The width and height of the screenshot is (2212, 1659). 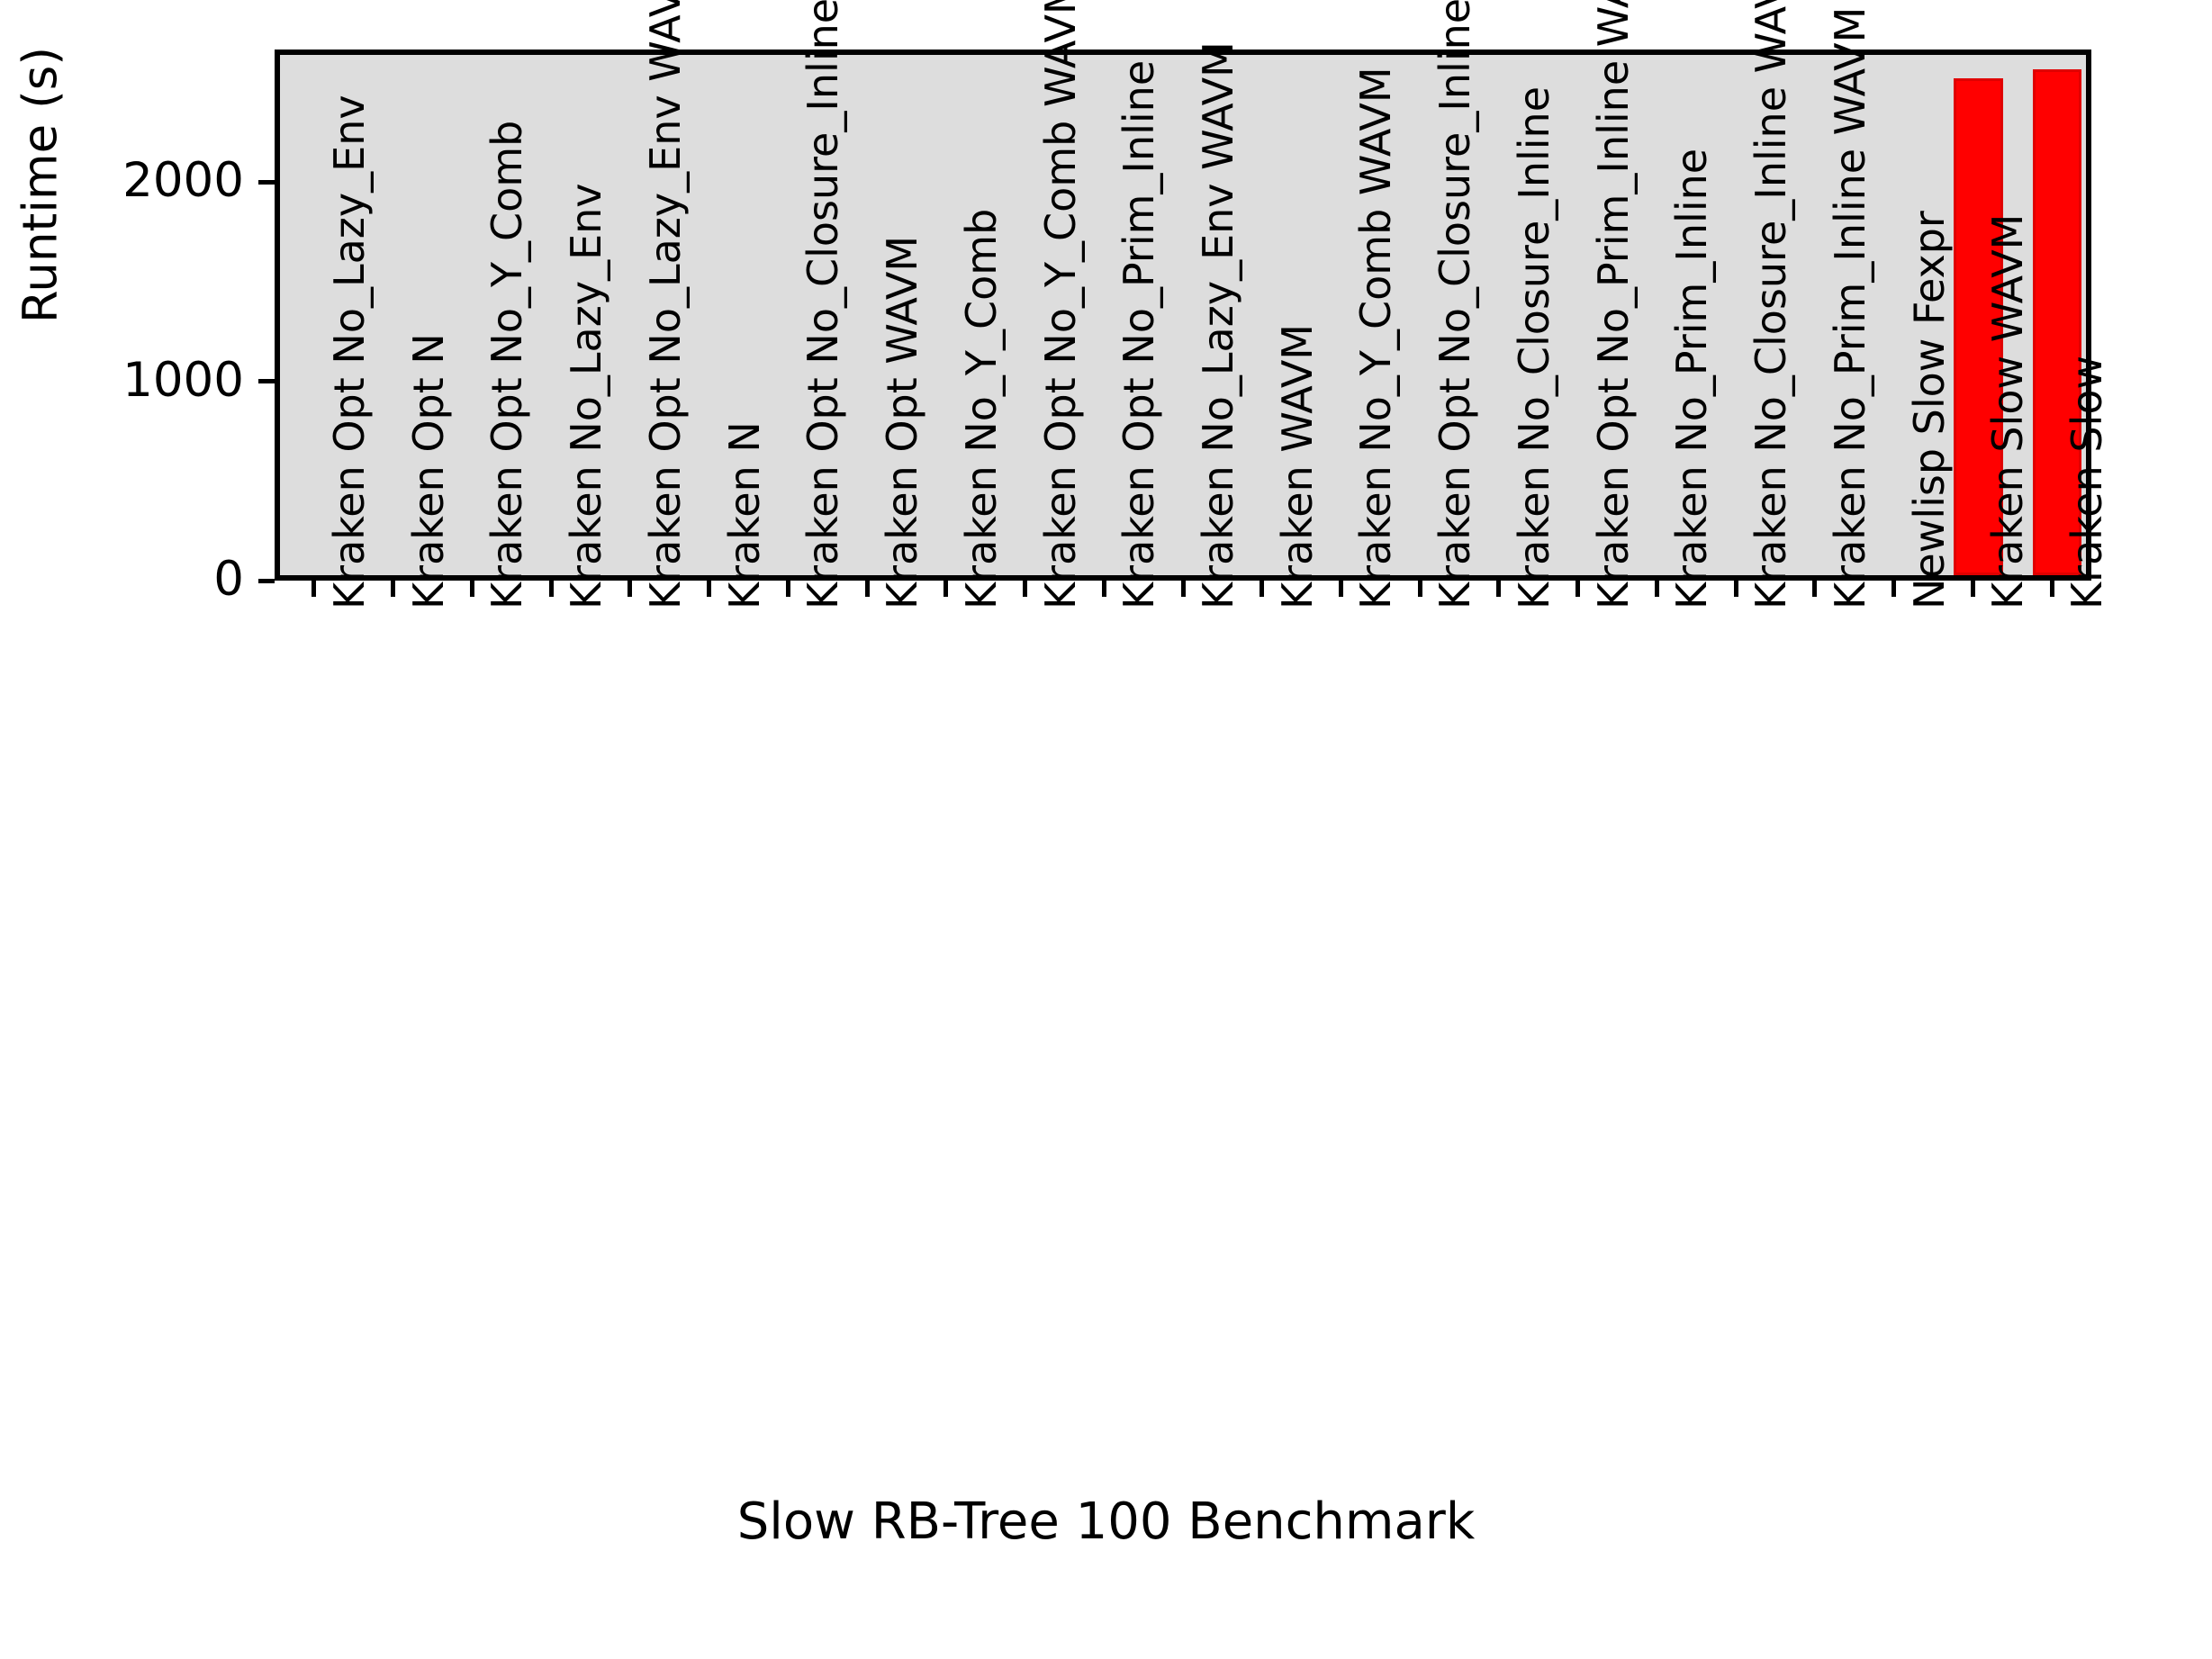 I want to click on x-tick-label: Kraken Opt No_Y_Comb, so click(x=507, y=364).